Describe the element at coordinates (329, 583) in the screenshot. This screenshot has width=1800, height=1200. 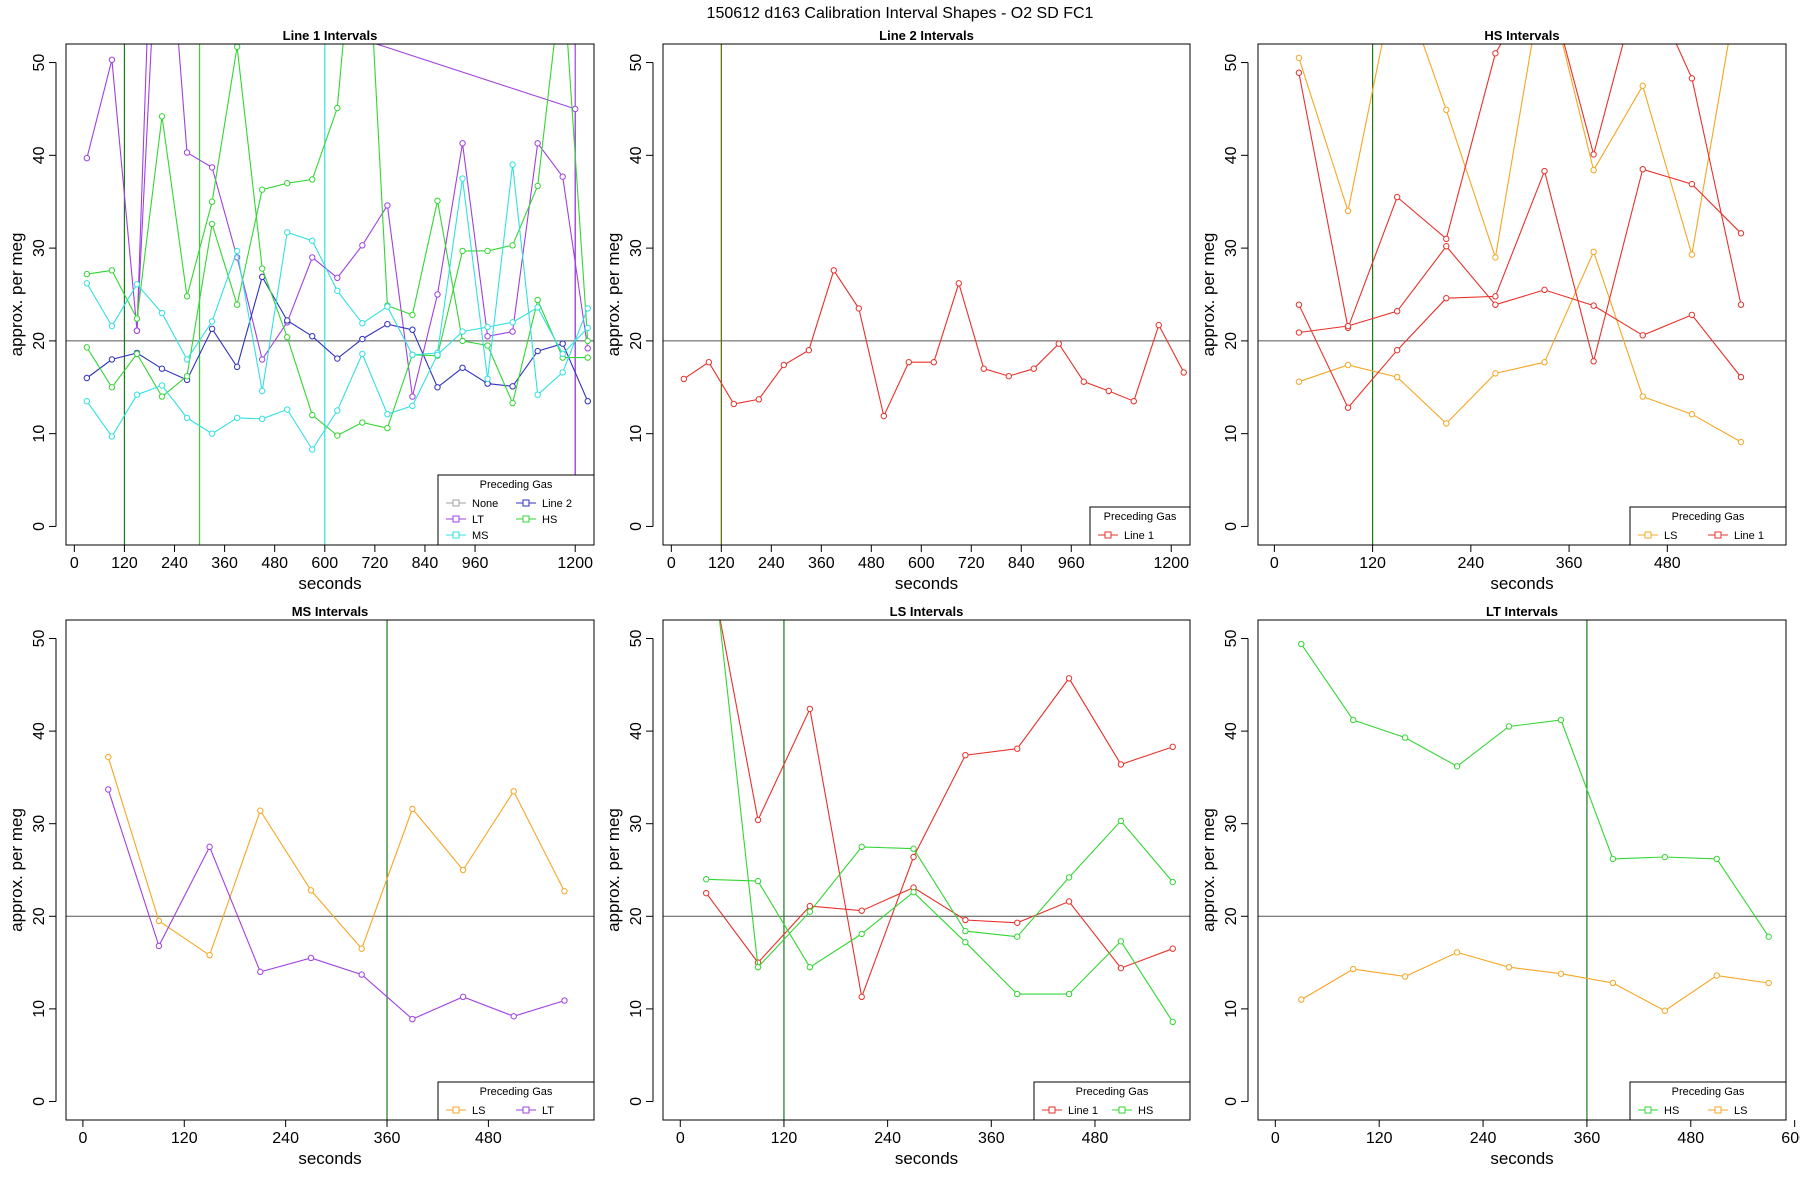
I see `x-axis-label: seconds` at that location.